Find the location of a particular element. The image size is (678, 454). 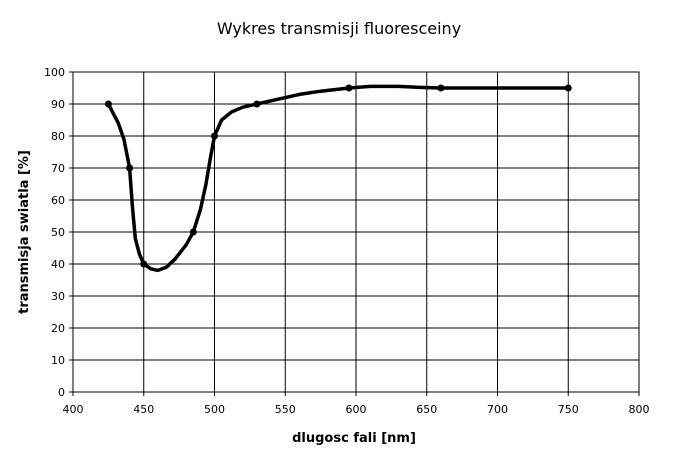

x-tick-label: 450 is located at coordinates (143, 409).